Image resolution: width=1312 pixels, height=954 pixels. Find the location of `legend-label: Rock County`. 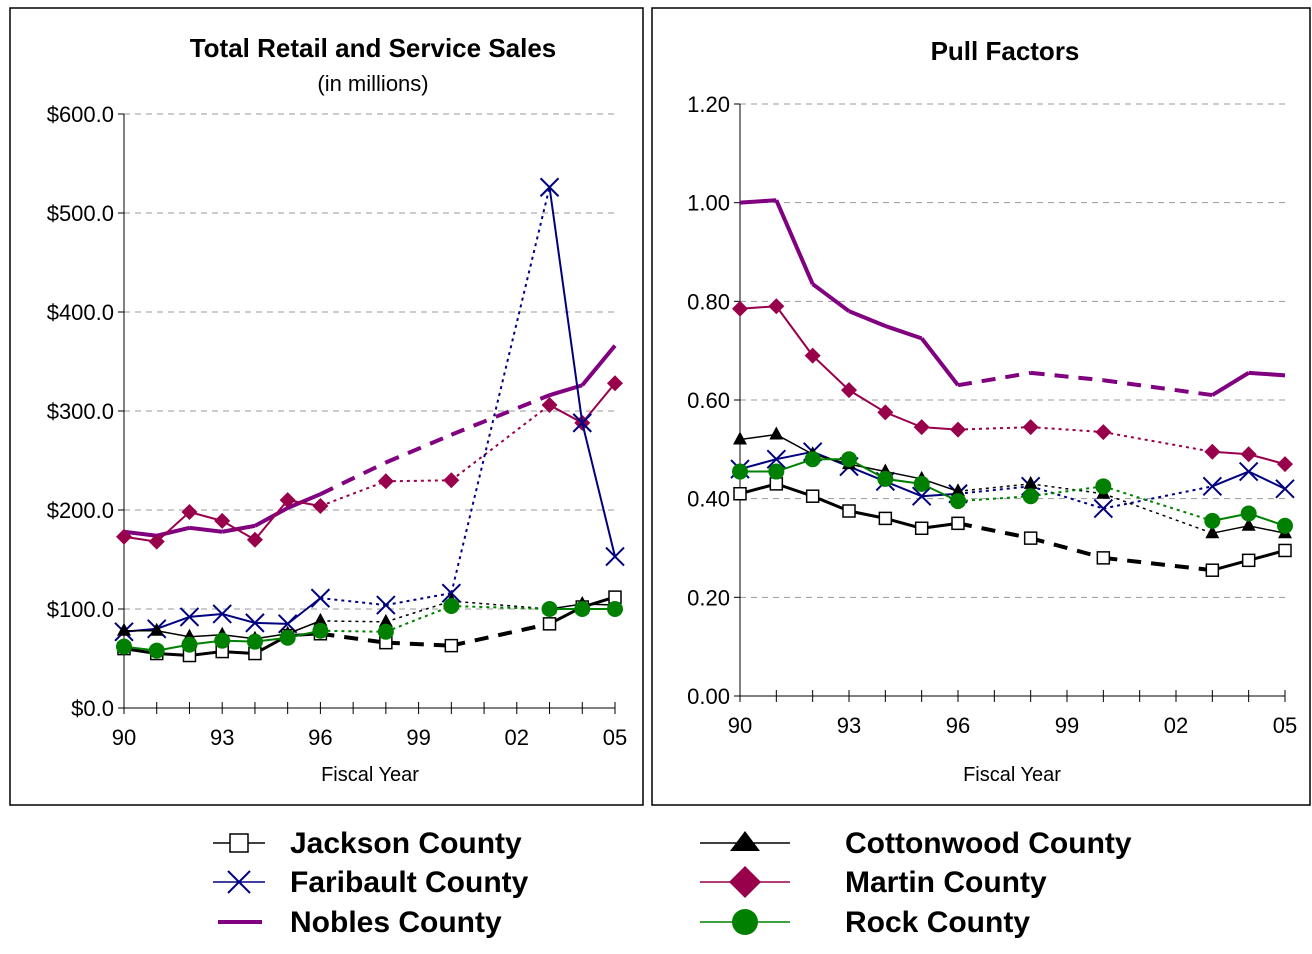

legend-label: Rock County is located at coordinates (937, 922).